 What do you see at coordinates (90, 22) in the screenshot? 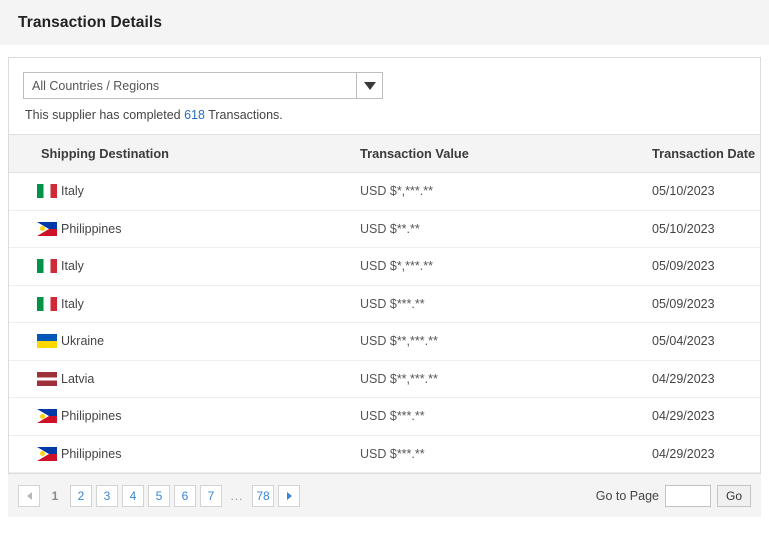
I see `page-title: Transaction Details` at bounding box center [90, 22].